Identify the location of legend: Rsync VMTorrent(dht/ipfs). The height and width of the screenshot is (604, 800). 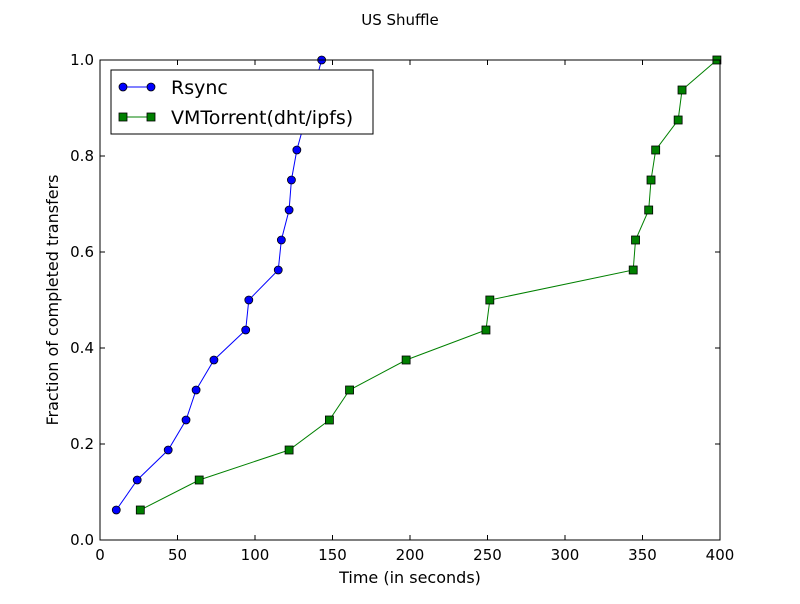
(242, 102).